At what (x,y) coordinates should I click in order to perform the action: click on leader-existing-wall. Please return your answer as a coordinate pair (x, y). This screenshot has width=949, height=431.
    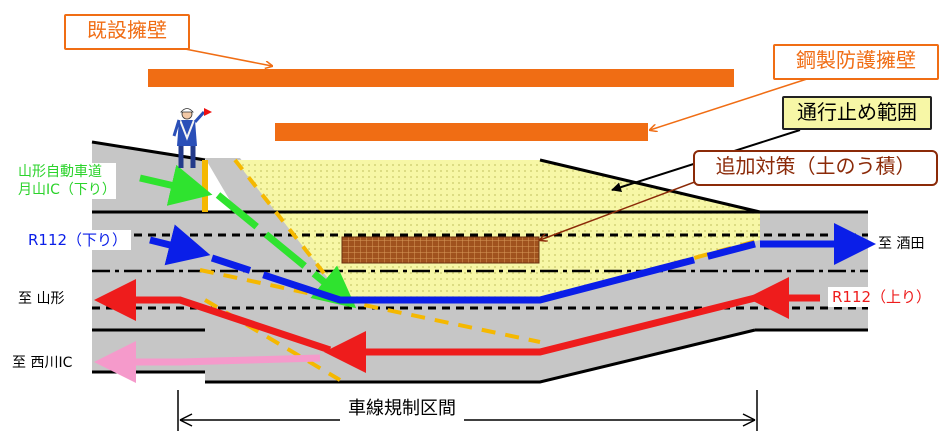
    Looking at the image, I should click on (225, 56).